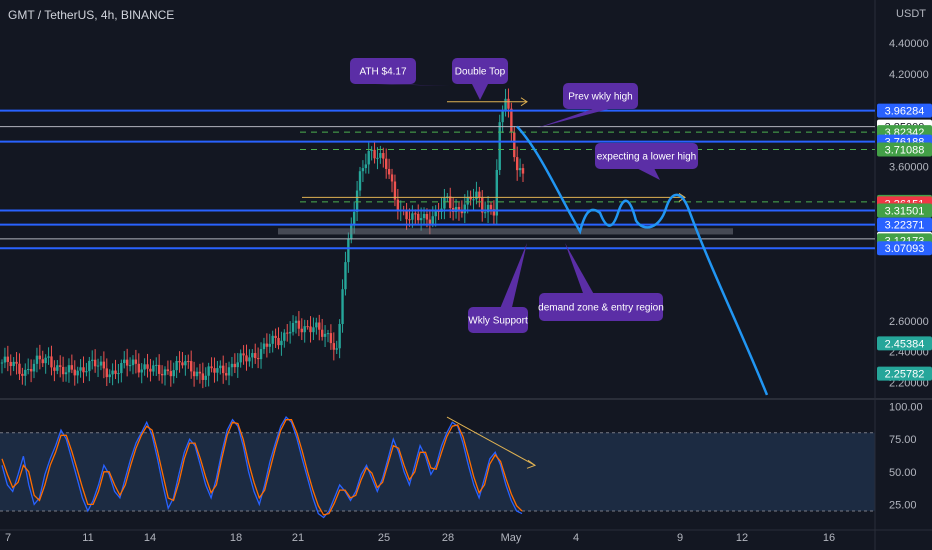 This screenshot has height=550, width=932. I want to click on double-top-callout-text: Double Top, so click(480, 72).